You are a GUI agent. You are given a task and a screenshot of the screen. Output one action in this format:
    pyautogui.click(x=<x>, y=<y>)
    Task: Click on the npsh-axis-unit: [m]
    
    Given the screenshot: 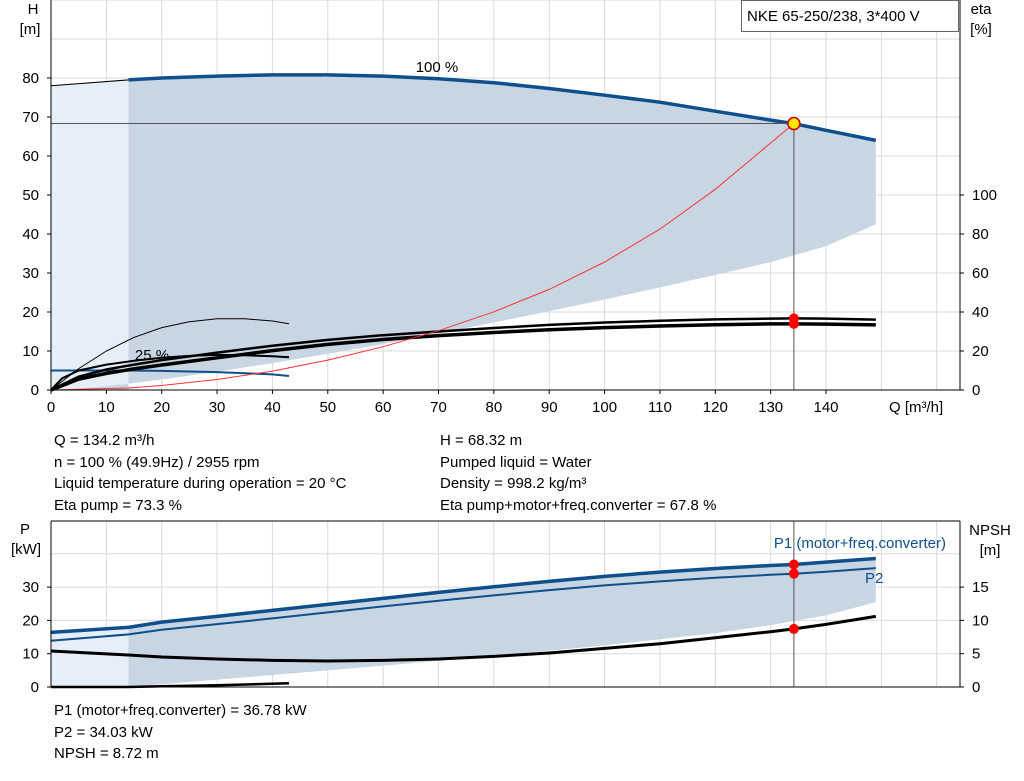 What is the action you would take?
    pyautogui.click(x=990, y=550)
    